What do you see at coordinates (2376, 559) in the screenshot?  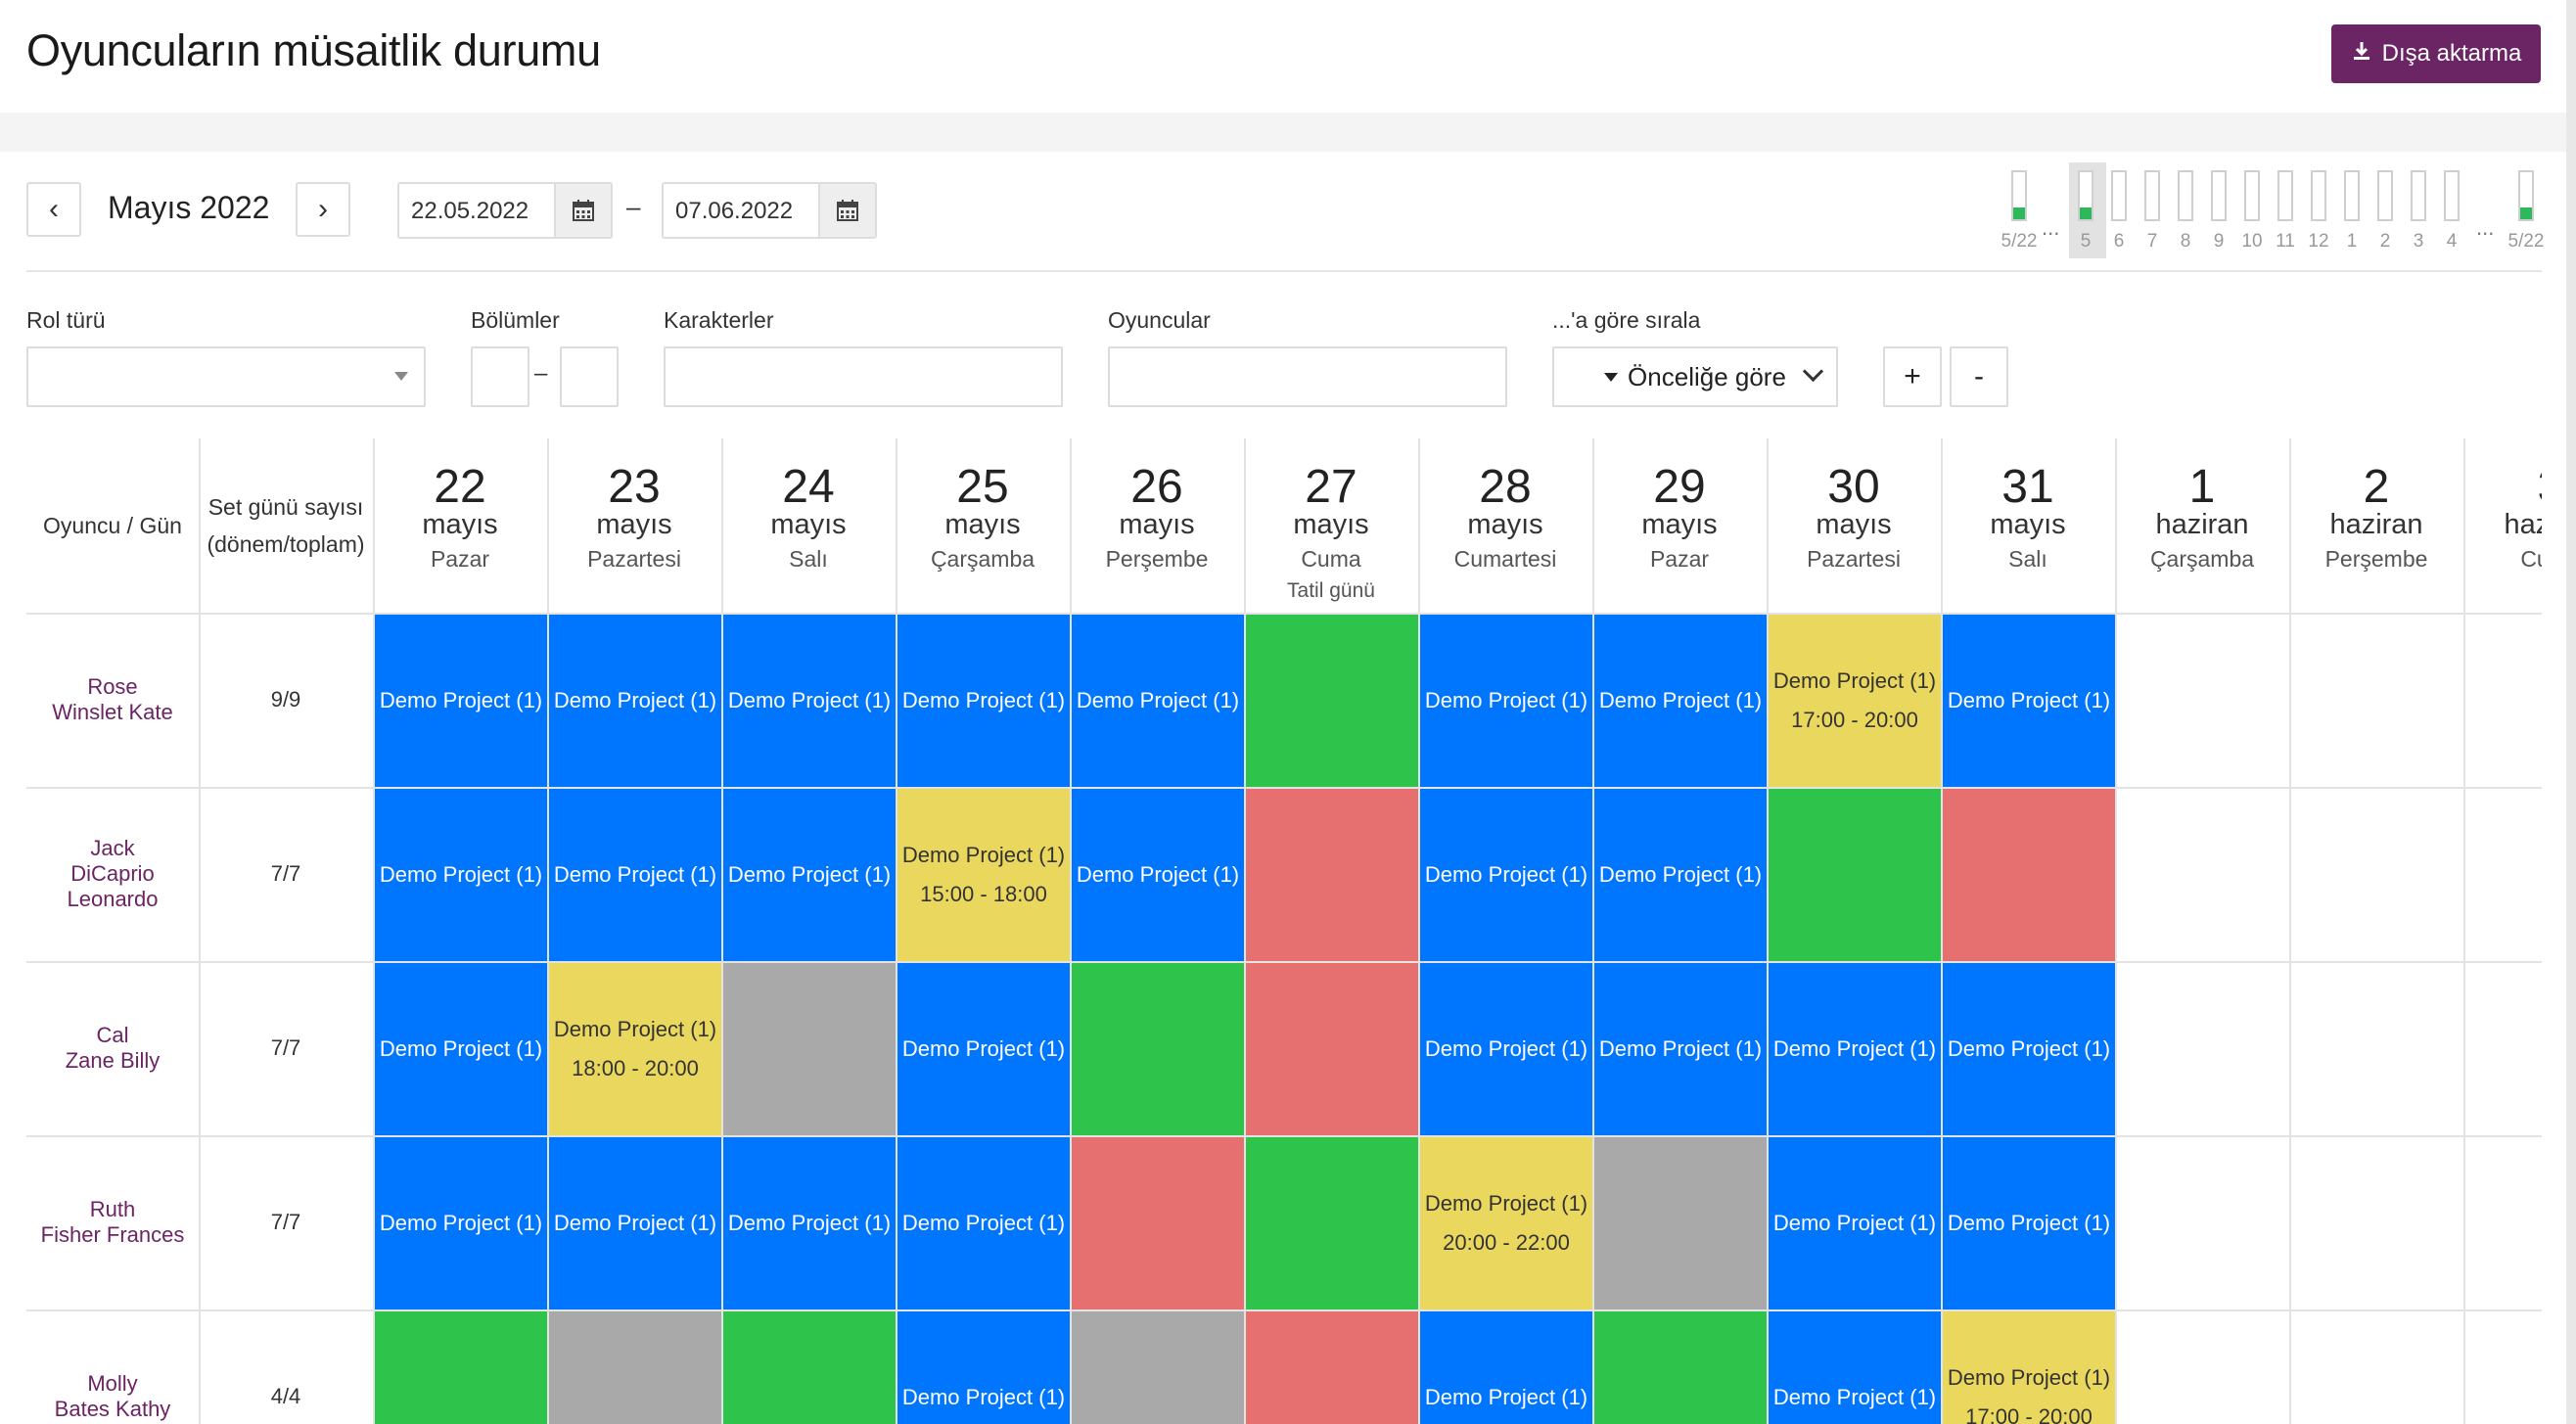 I see `day-weekday: Perşembe` at bounding box center [2376, 559].